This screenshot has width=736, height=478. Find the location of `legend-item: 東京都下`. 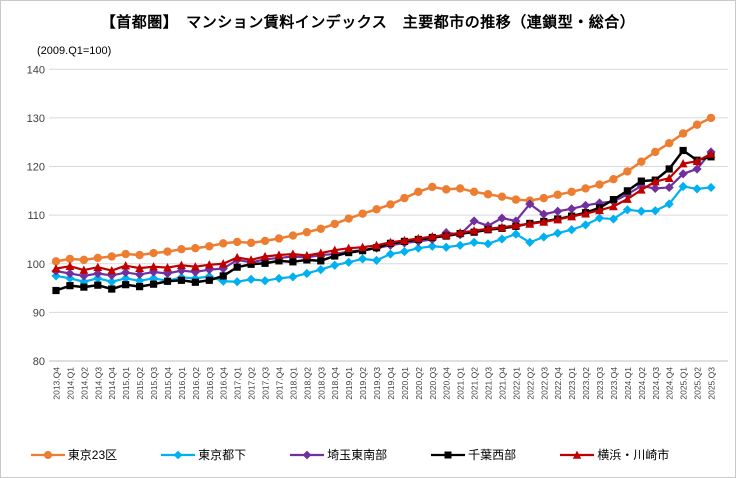

legend-item: 東京都下 is located at coordinates (203, 454).